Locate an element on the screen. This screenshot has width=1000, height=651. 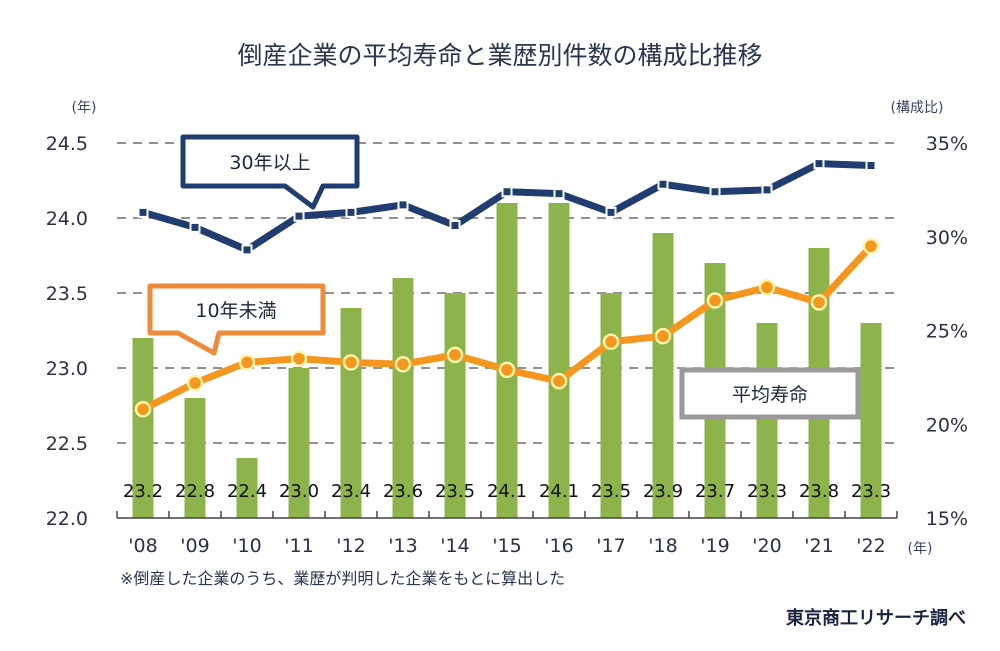
left-tick-label: 24.5 is located at coordinates (67, 144).